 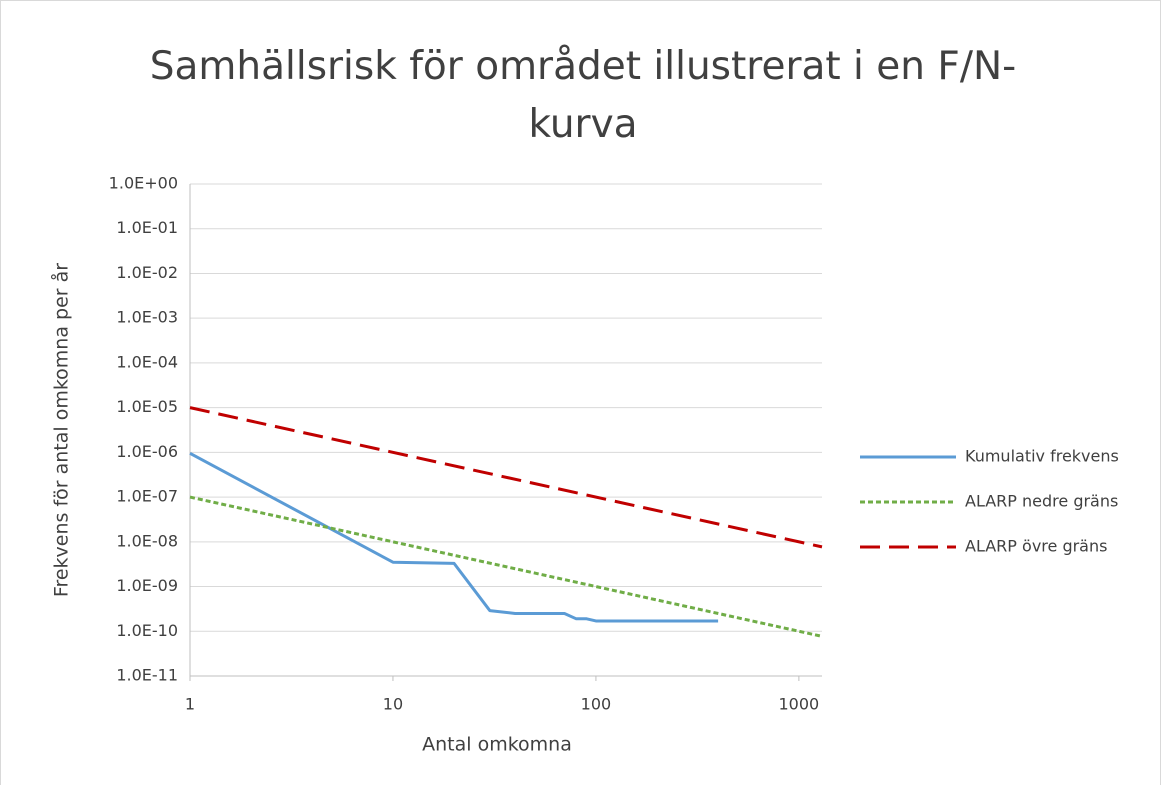 What do you see at coordinates (1042, 456) in the screenshot?
I see `legend-label: Kumulativ frekvens` at bounding box center [1042, 456].